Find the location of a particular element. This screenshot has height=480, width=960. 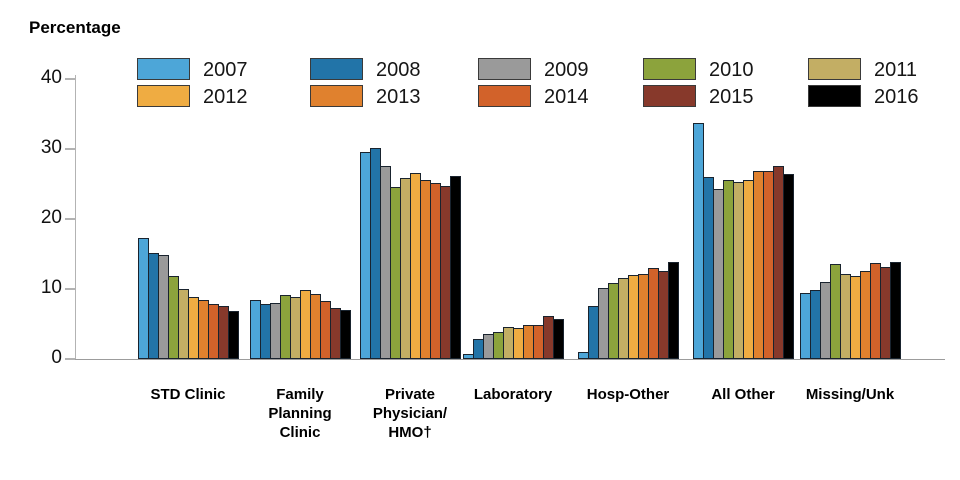

legend-swatch-2007 is located at coordinates (163, 69).